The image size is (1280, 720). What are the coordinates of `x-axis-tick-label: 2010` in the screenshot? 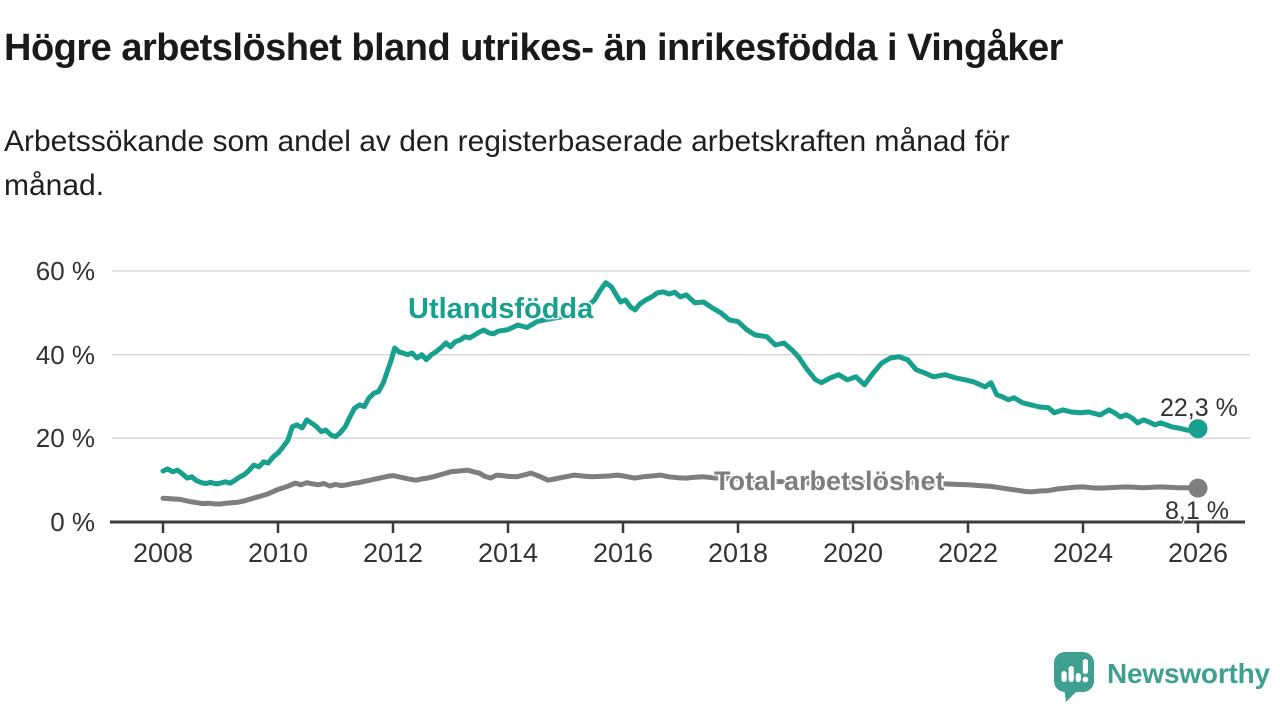 It's located at (278, 553).